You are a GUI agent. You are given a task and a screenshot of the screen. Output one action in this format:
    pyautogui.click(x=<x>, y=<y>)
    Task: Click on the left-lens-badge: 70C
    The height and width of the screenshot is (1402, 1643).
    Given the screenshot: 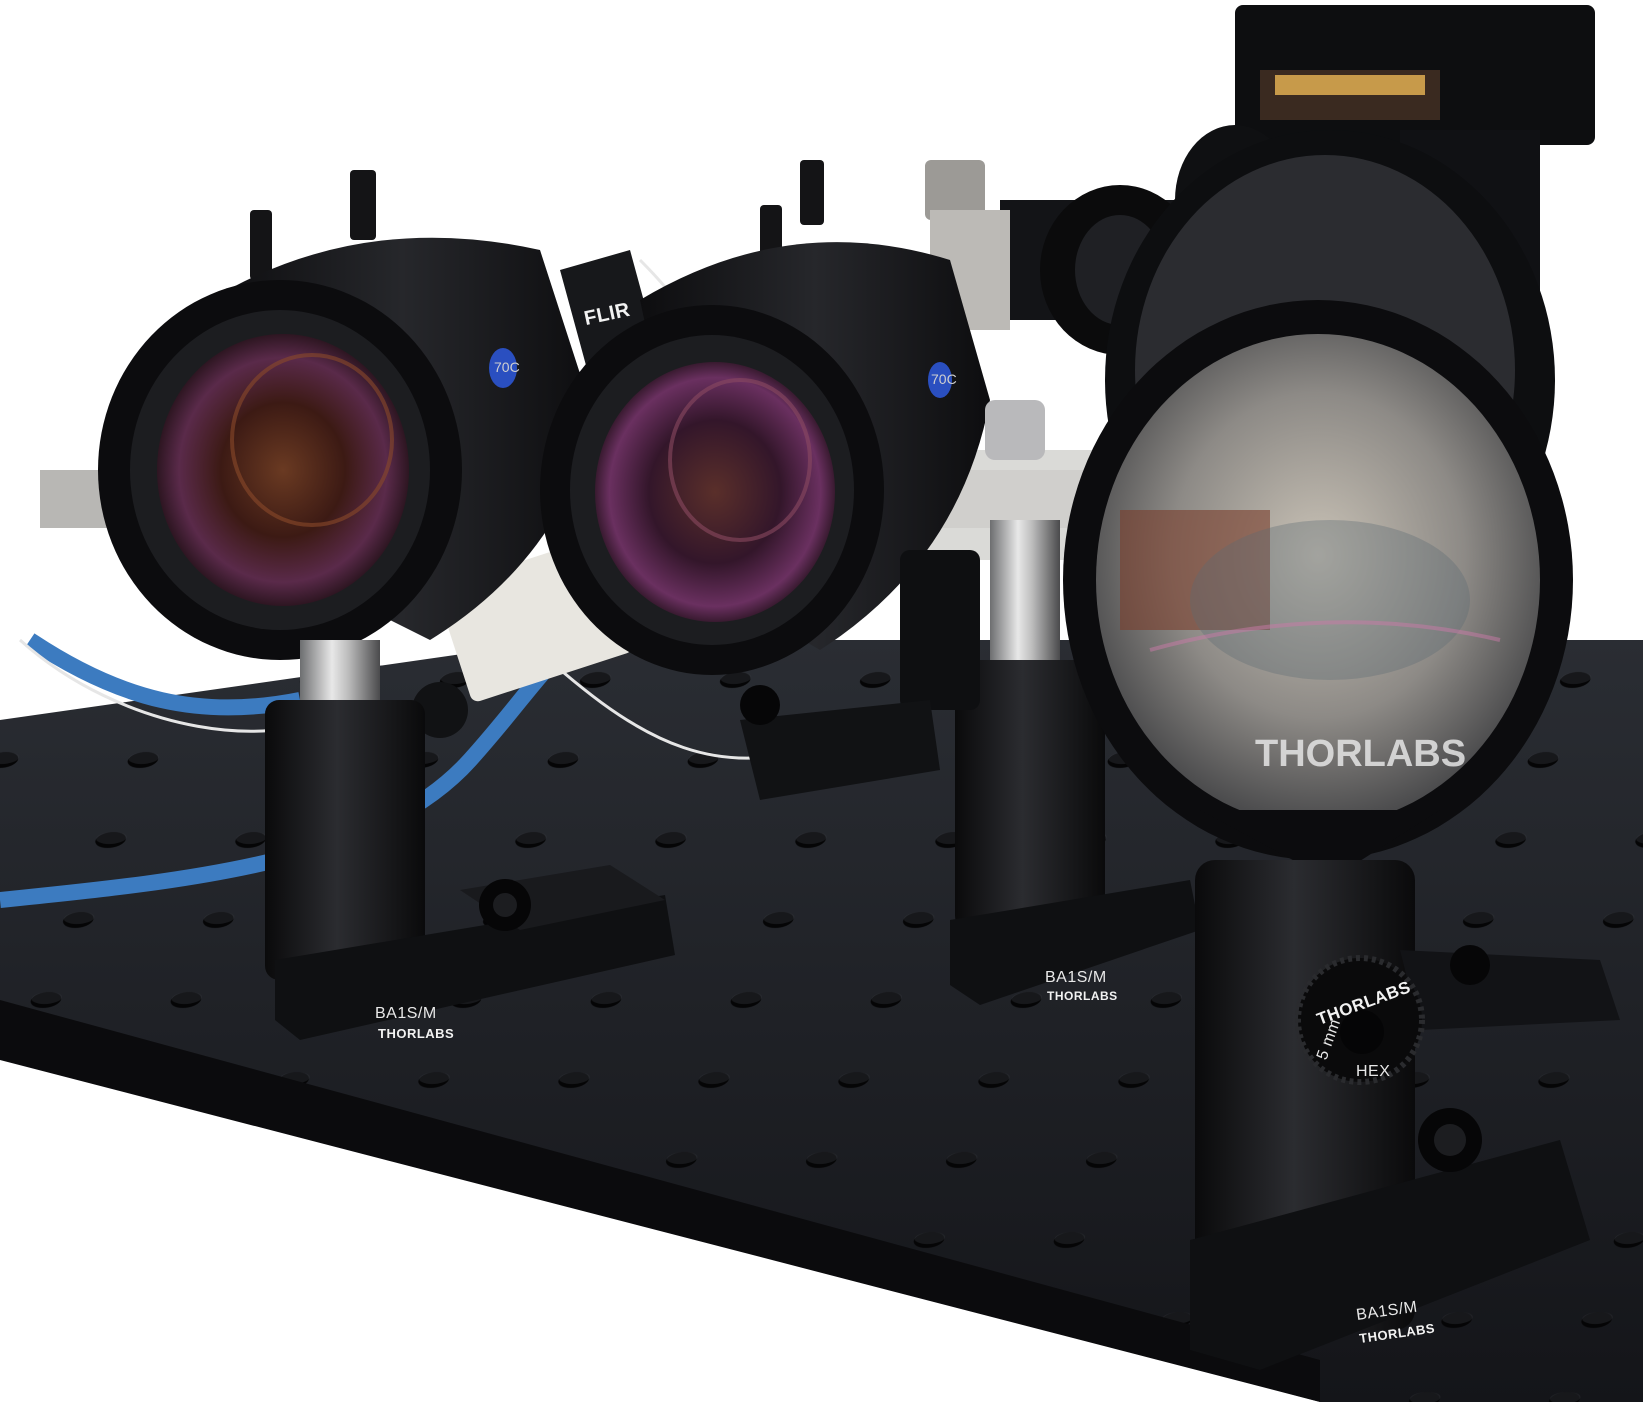 What is the action you would take?
    pyautogui.click(x=507, y=367)
    